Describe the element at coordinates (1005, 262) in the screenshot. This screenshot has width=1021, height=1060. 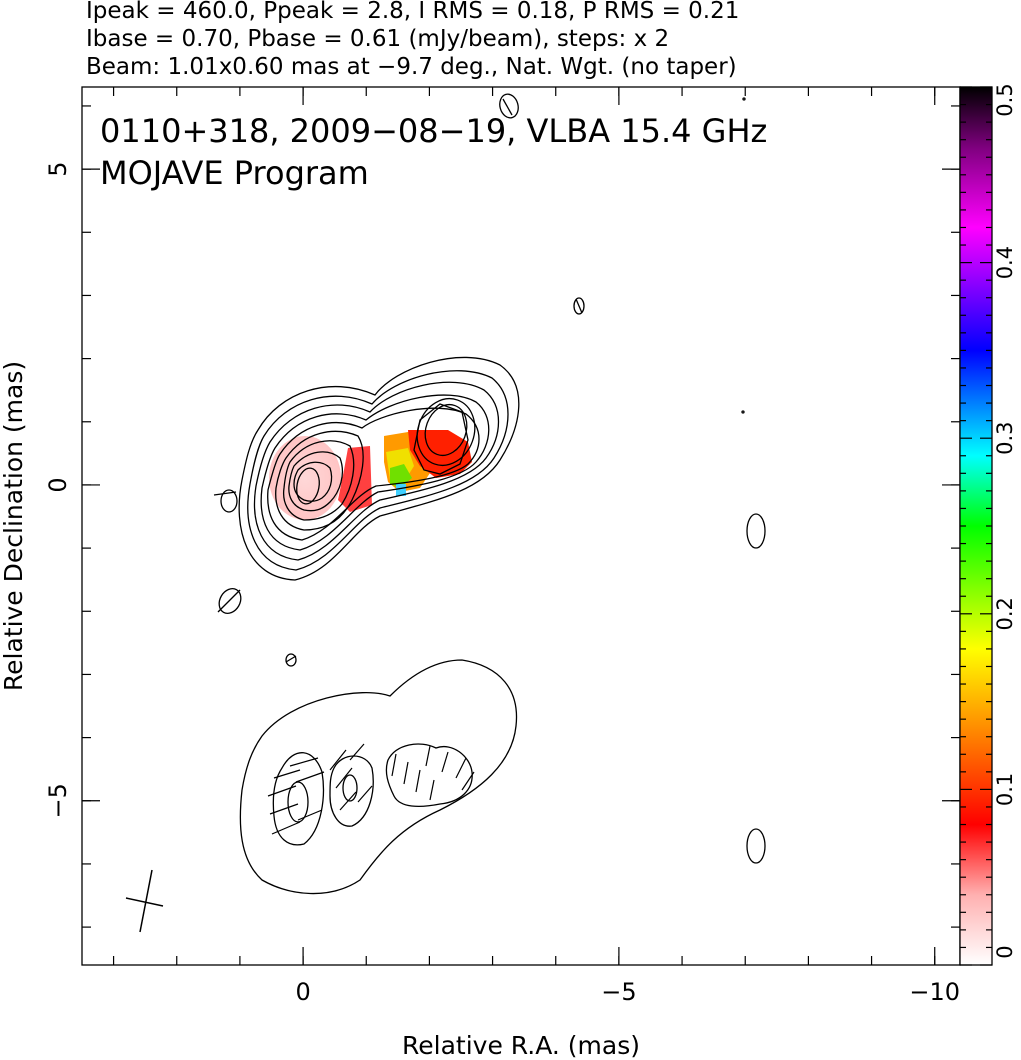
I see `colorbar-tick-label: 0.4` at that location.